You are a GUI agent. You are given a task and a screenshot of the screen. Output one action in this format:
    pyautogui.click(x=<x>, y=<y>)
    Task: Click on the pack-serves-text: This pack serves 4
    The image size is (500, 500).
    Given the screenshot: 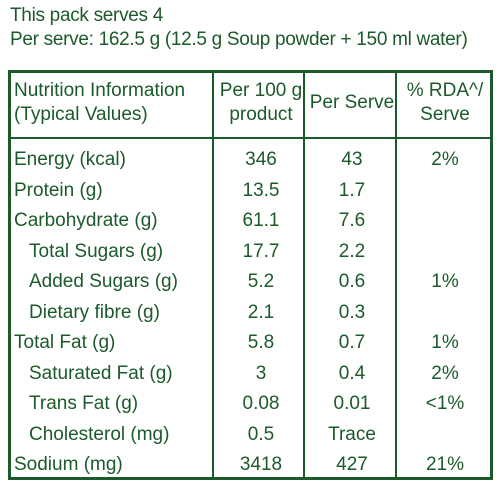 What is the action you would take?
    pyautogui.click(x=86, y=15)
    